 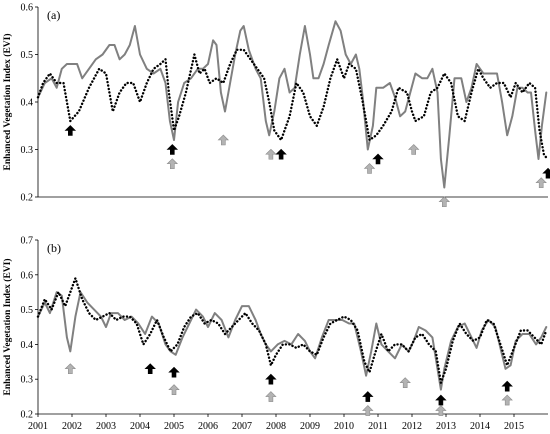 I want to click on x-tick-label: 2004, so click(x=140, y=426).